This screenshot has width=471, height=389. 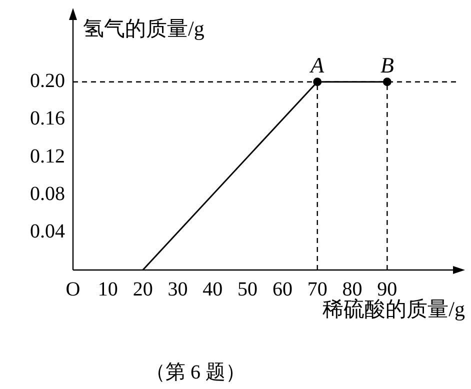 What do you see at coordinates (248, 289) in the screenshot?
I see `x-tick-label: 50` at bounding box center [248, 289].